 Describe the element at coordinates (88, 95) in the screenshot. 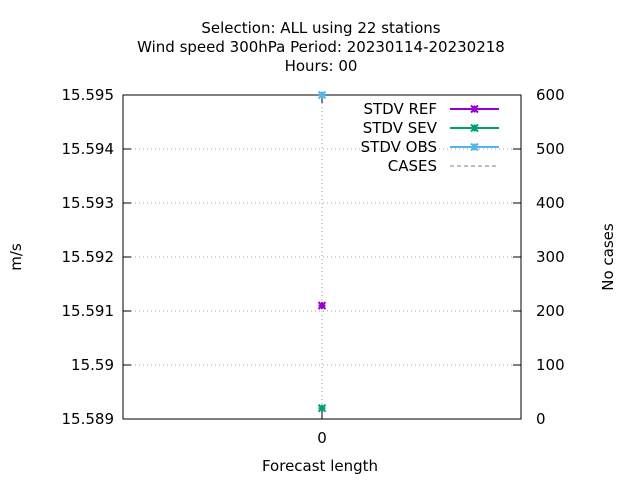

I see `y-tick-label: 15.595` at that location.